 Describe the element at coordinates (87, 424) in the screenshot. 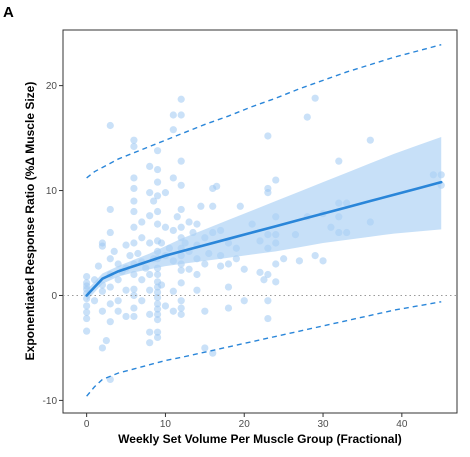

I see `x-tick-label: 0` at that location.